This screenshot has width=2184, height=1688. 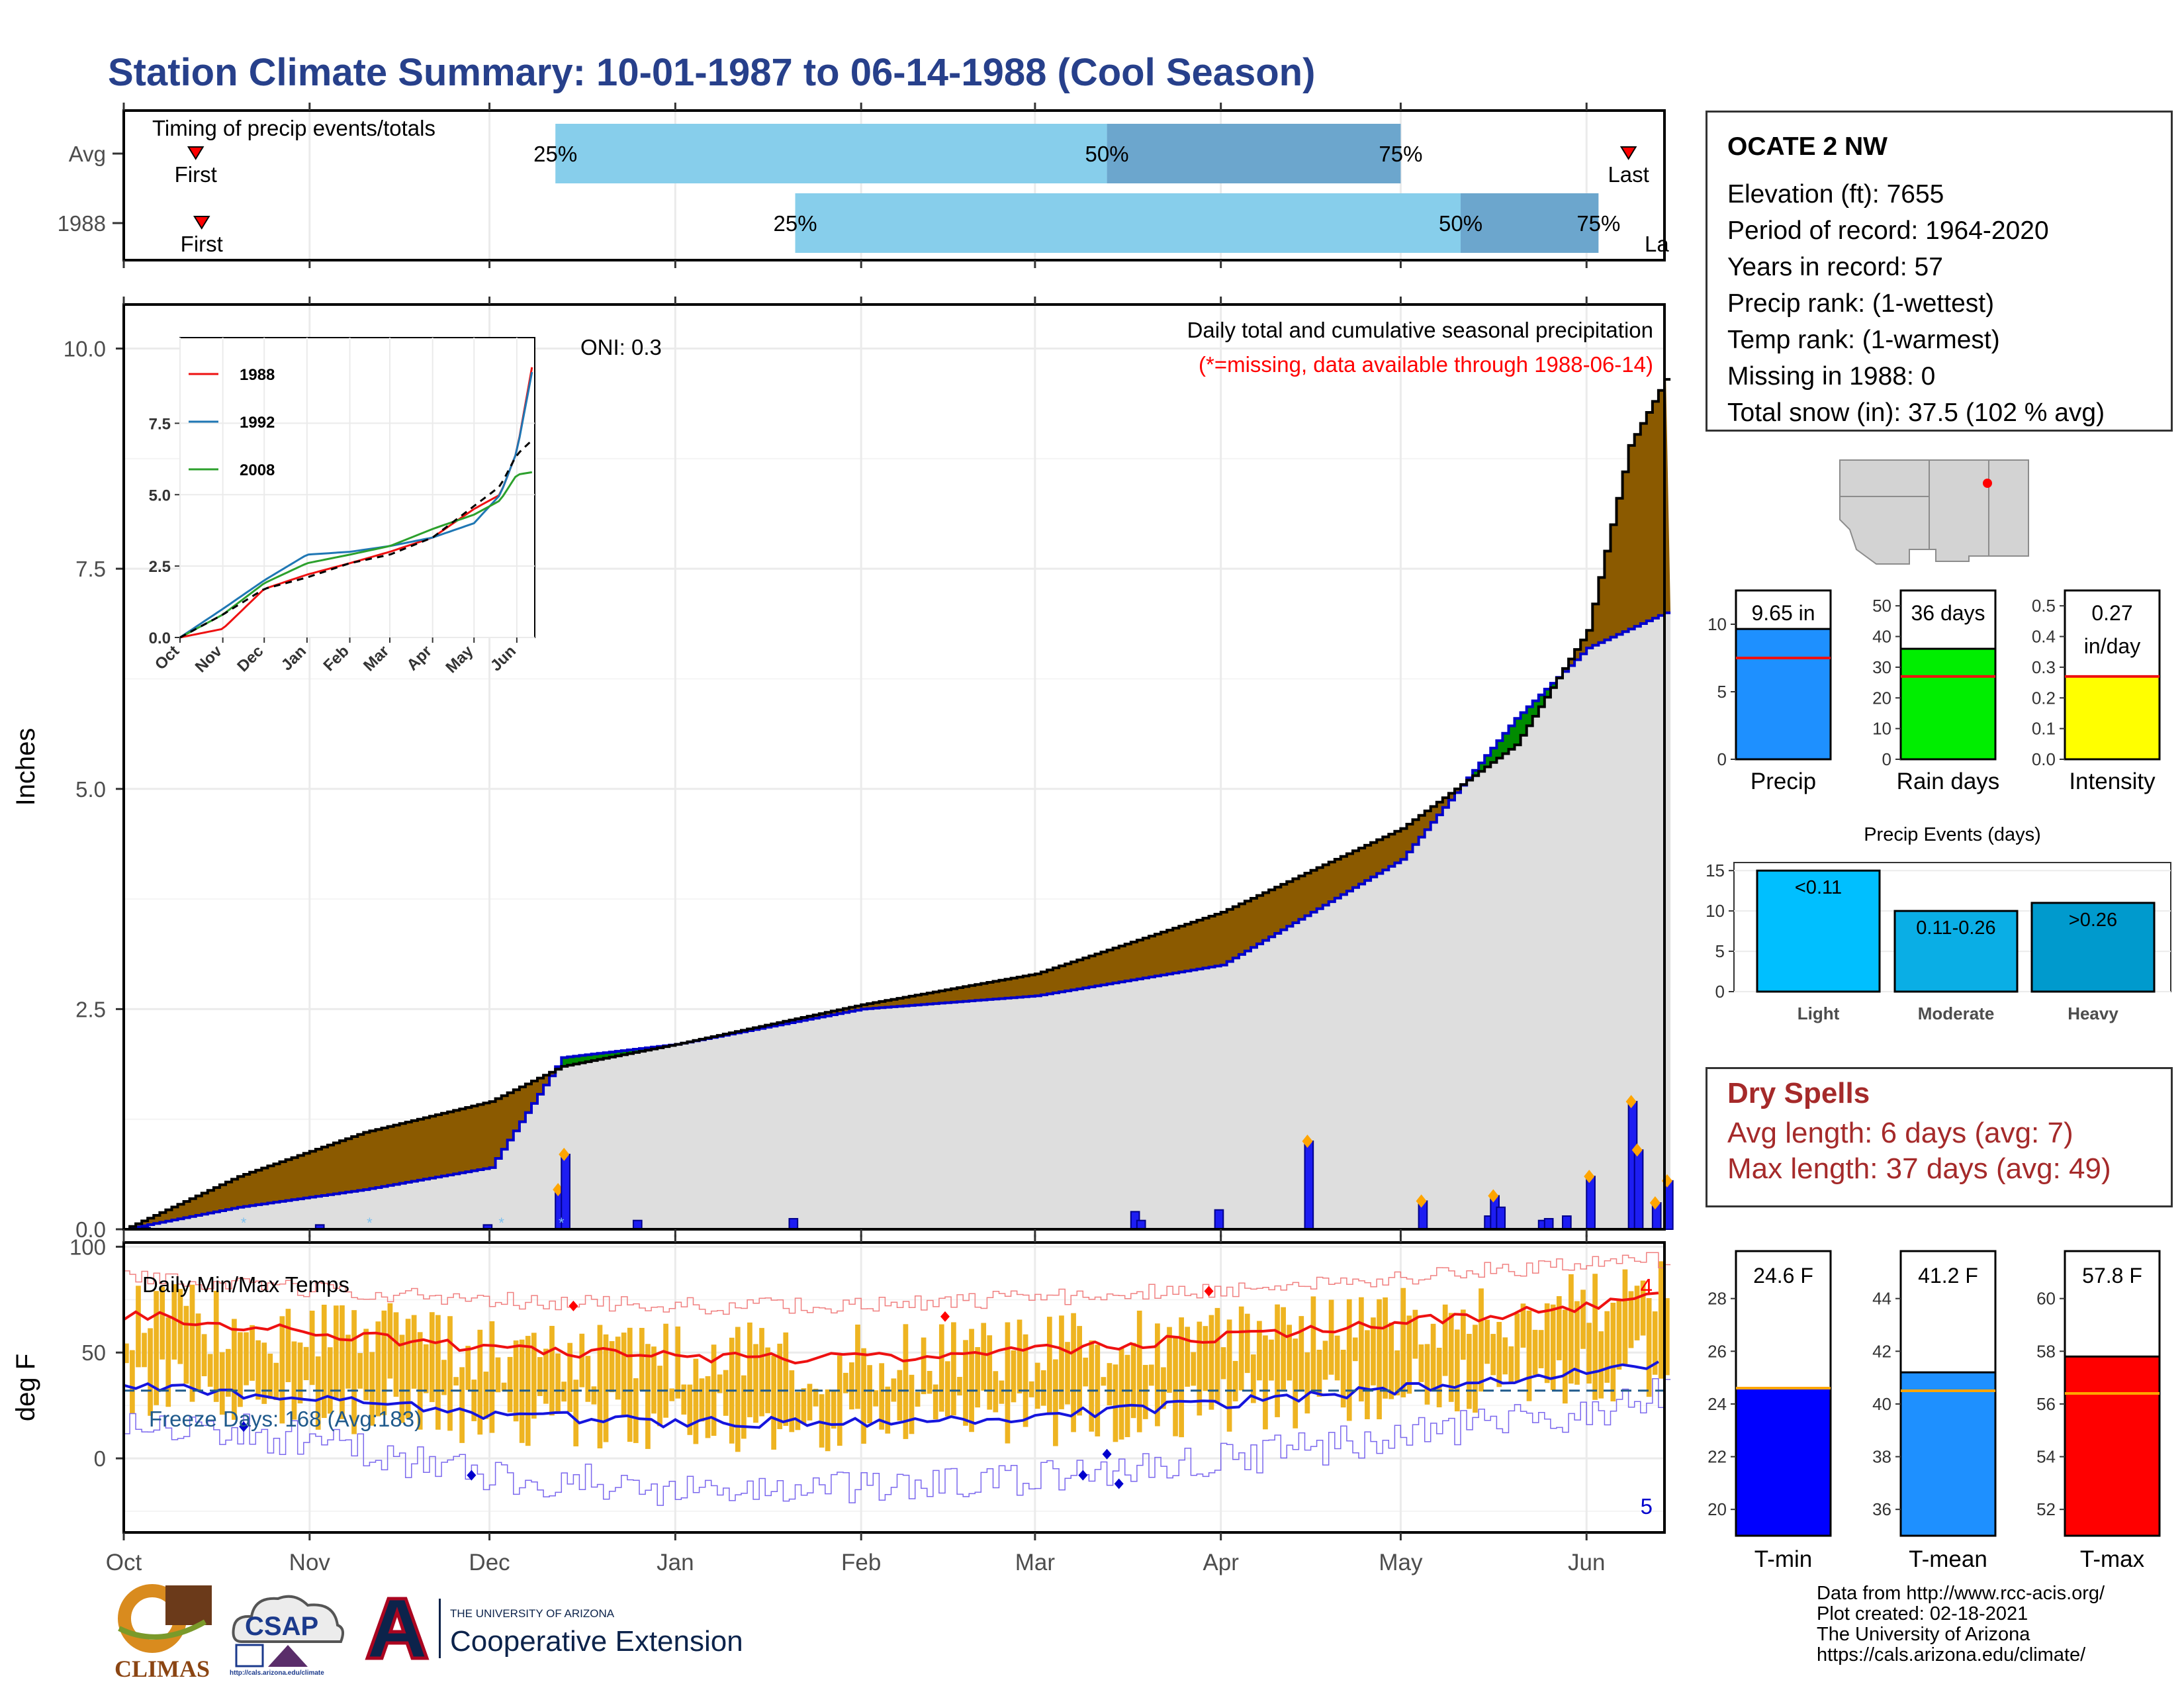 What do you see at coordinates (1035, 1562) in the screenshot?
I see `month-label: Mar` at bounding box center [1035, 1562].